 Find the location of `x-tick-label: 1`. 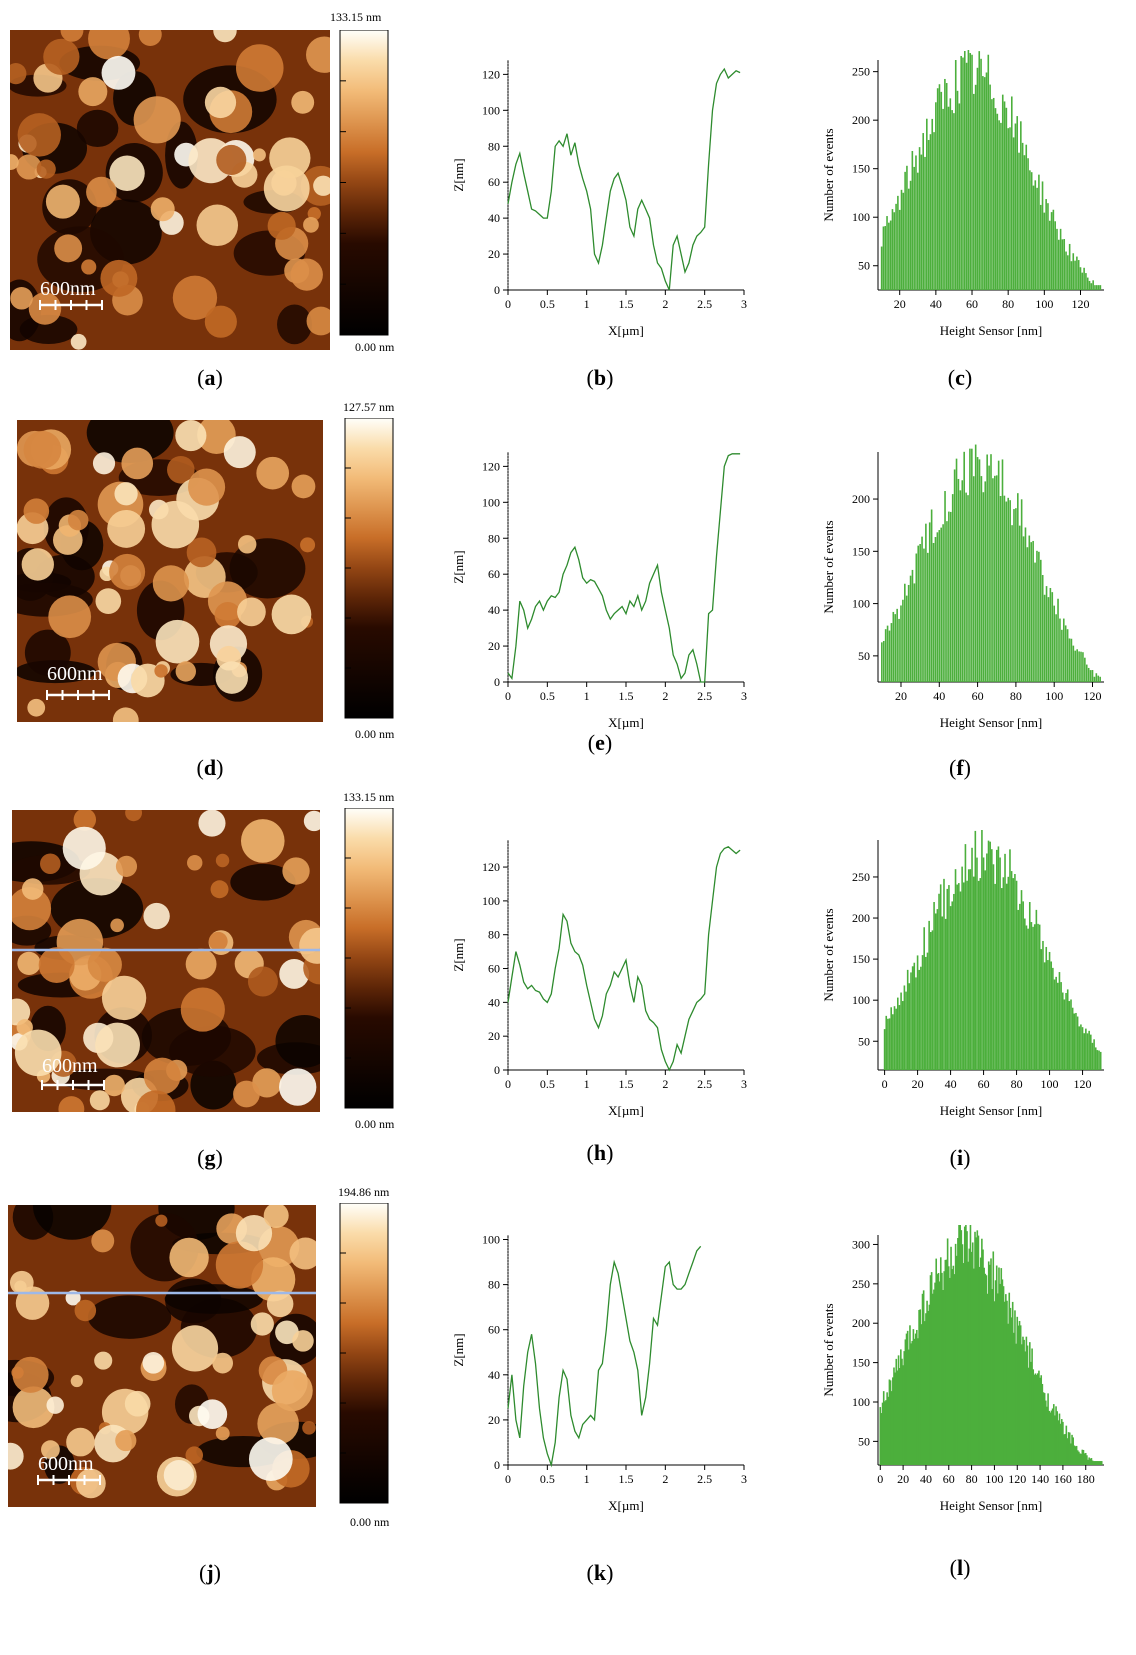

x-tick-label: 1 is located at coordinates (587, 696).